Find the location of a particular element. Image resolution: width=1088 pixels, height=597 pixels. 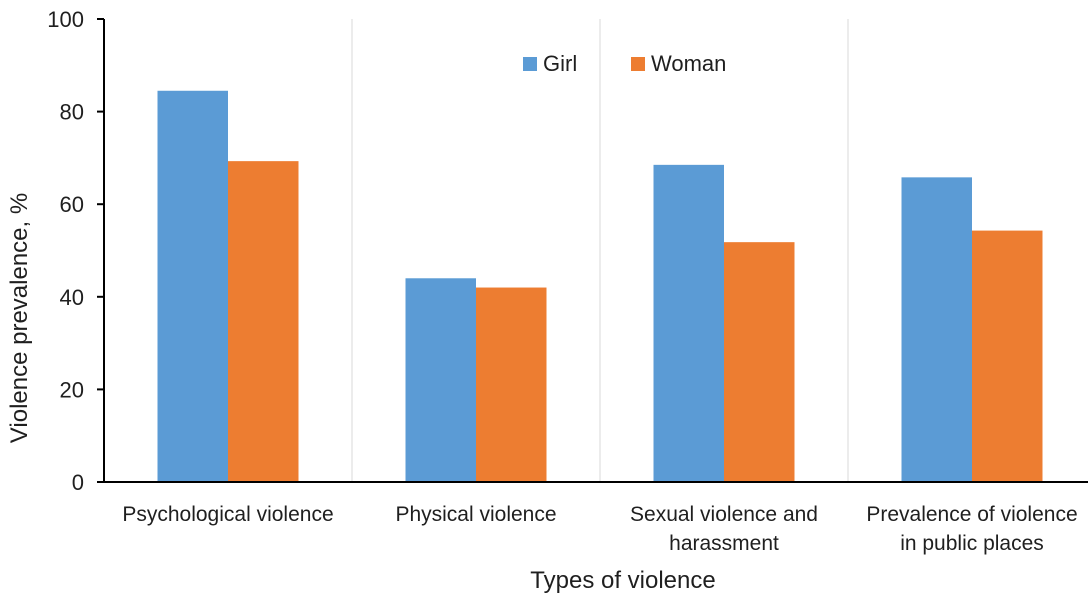

y-tick-label: 40 is located at coordinates (72, 297).